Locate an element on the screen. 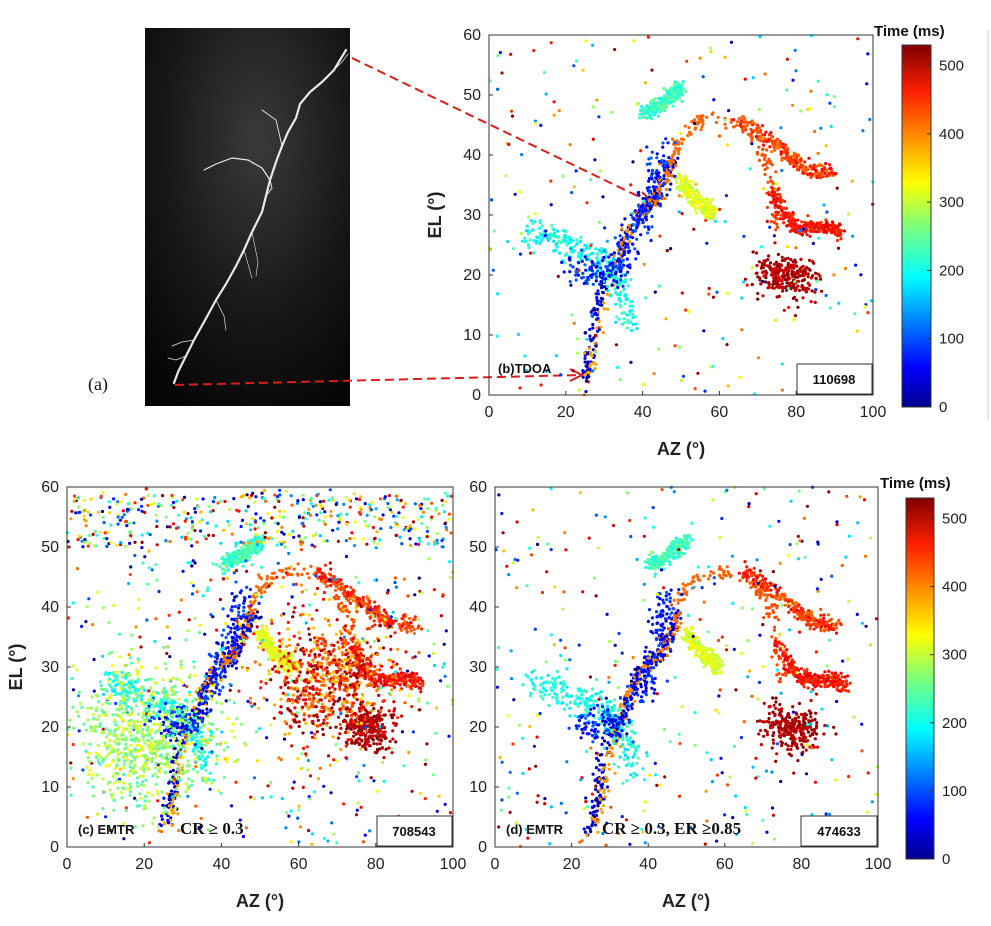 The width and height of the screenshot is (991, 926). colorbar-tick-label: 0 is located at coordinates (943, 407).